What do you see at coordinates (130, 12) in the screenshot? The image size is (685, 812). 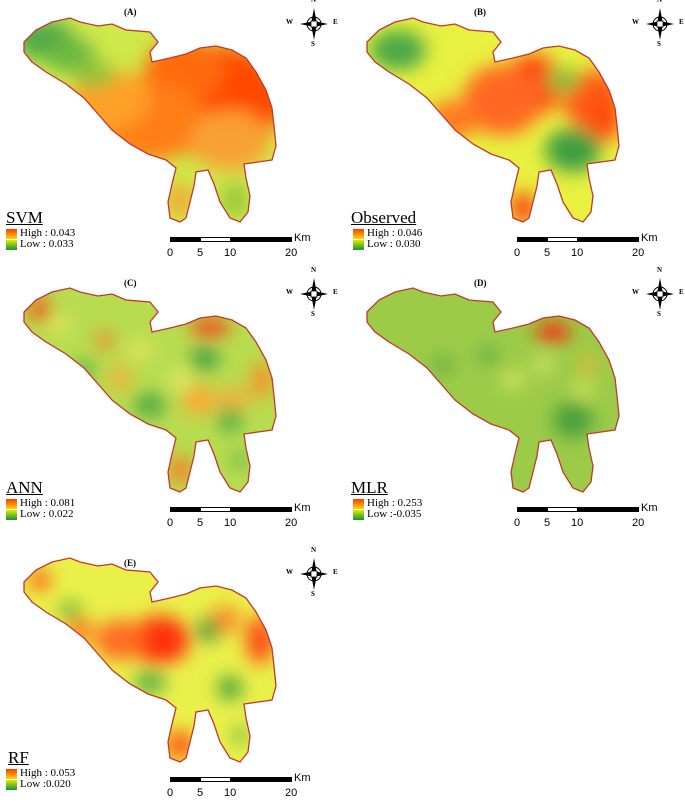 I see `panel-label: (A)` at bounding box center [130, 12].